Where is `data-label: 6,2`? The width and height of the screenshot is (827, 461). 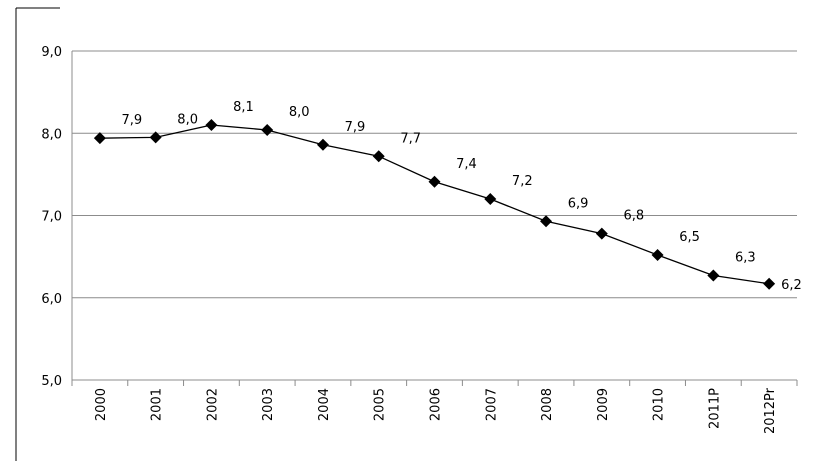
data-label: 6,2 is located at coordinates (791, 285).